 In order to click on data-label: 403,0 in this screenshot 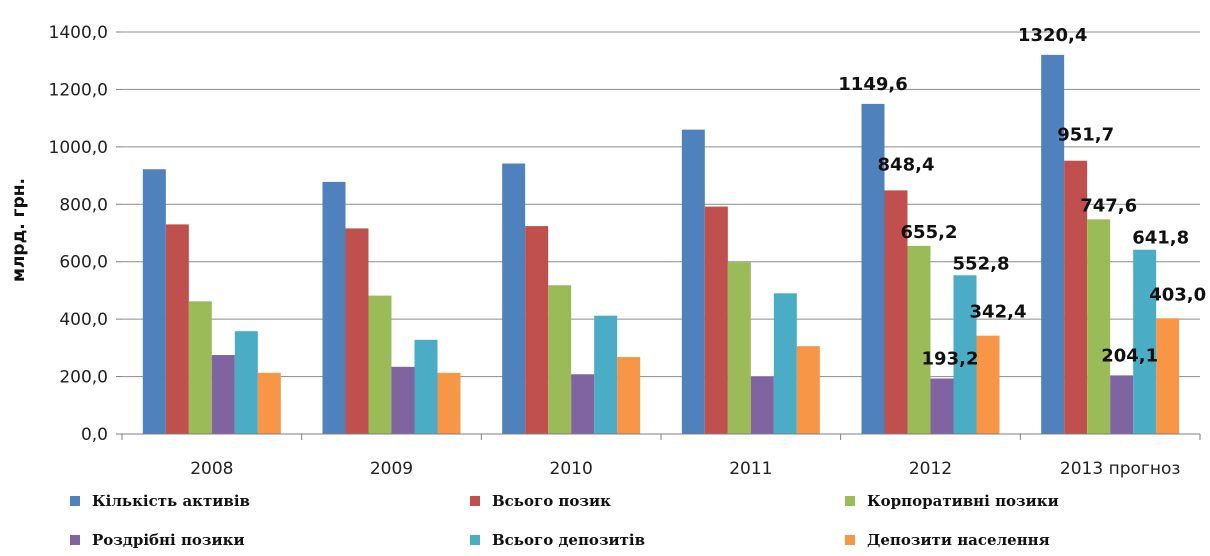, I will do `click(1177, 294)`.